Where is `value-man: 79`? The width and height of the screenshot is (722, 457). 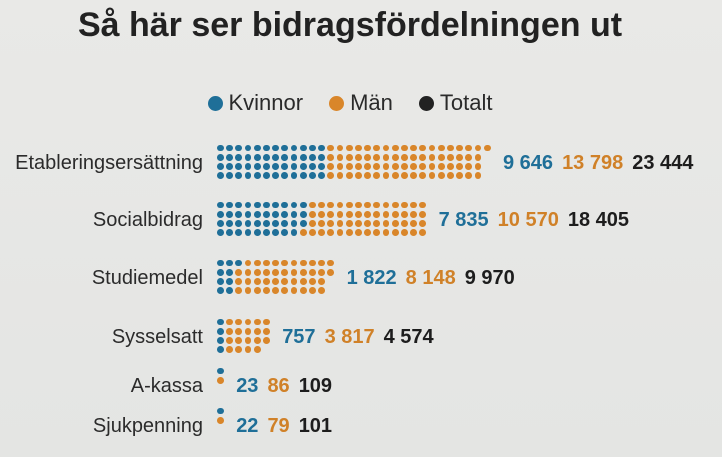 value-man: 79 is located at coordinates (278, 425).